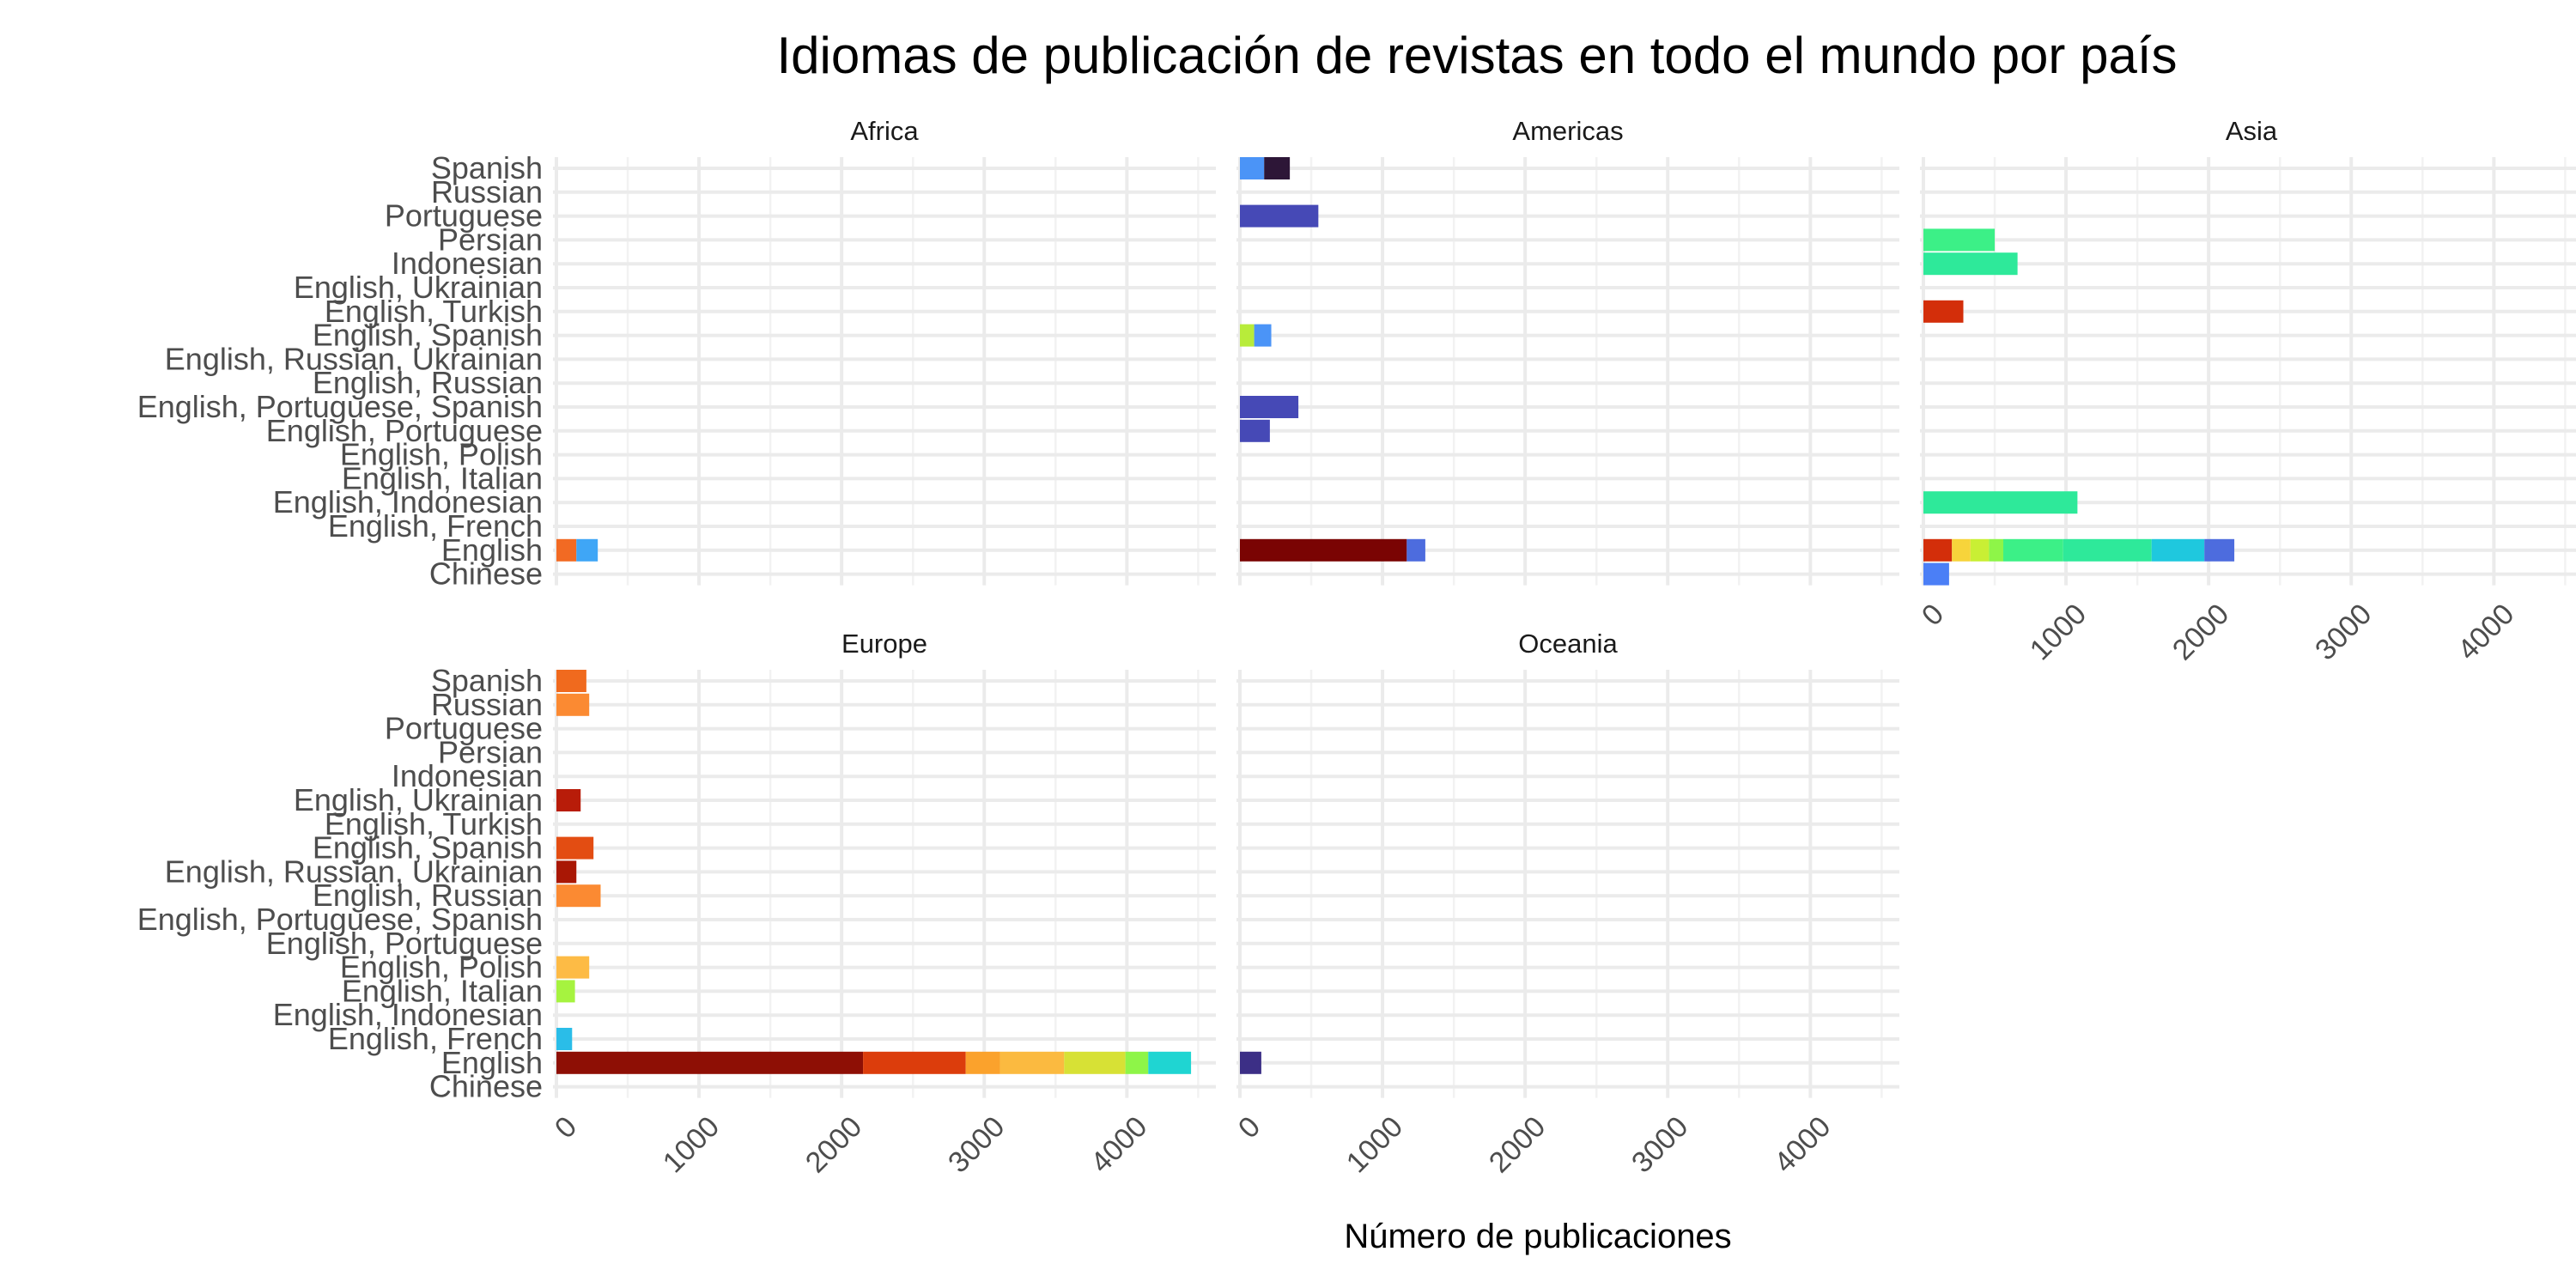  I want to click on y-tick-label: English, French, so click(435, 526).